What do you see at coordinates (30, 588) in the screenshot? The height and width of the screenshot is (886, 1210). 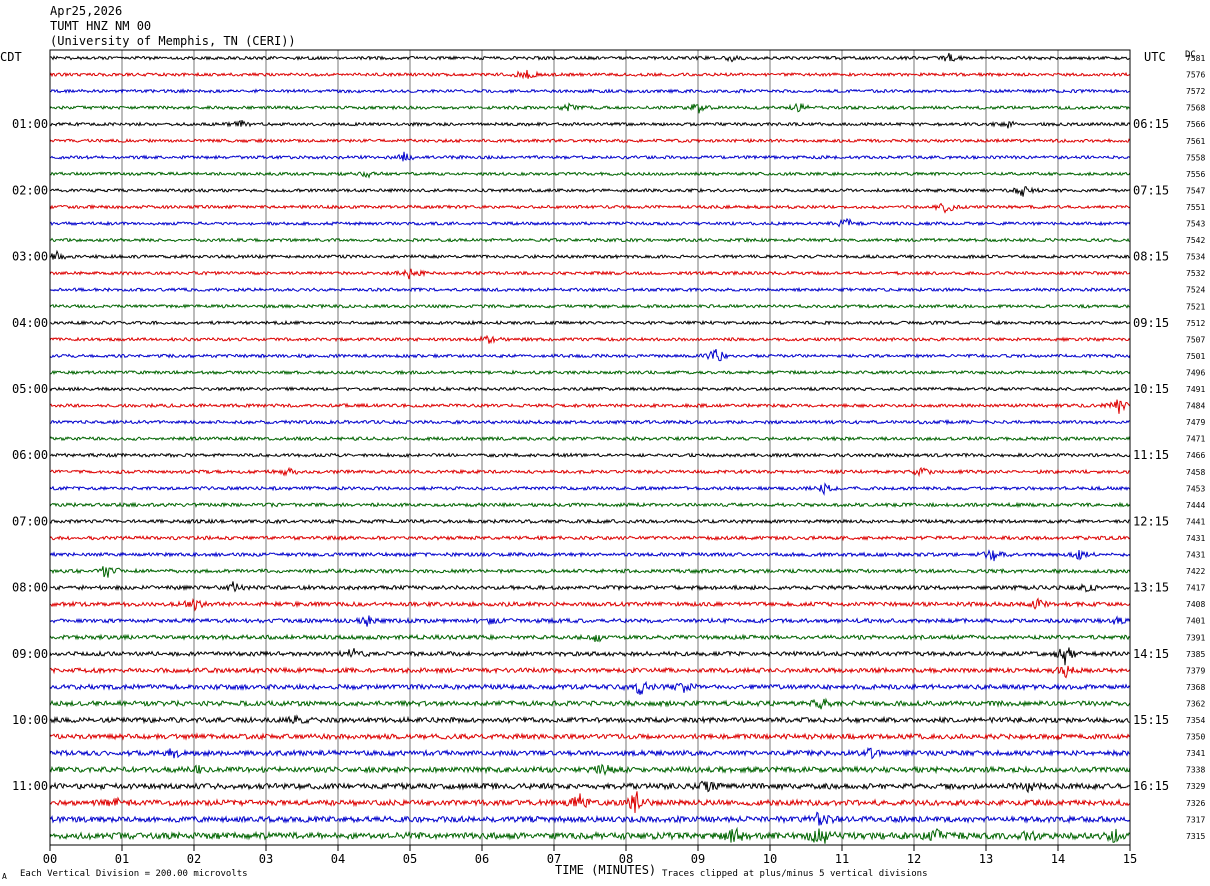 I see `left-hour-label: 08:00` at bounding box center [30, 588].